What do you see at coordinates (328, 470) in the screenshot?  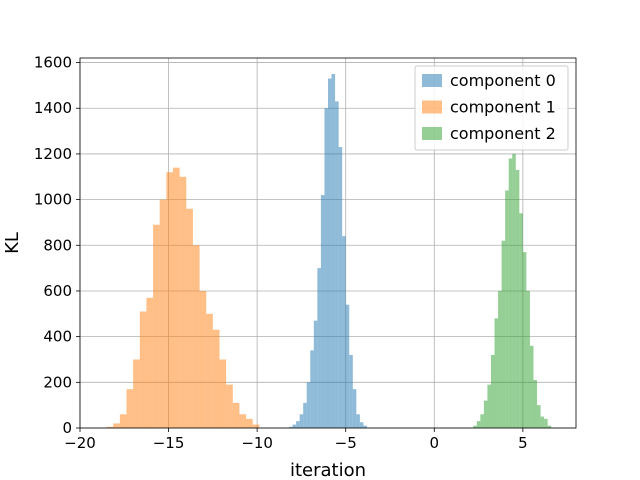 I see `x-axis-title: iteration` at bounding box center [328, 470].